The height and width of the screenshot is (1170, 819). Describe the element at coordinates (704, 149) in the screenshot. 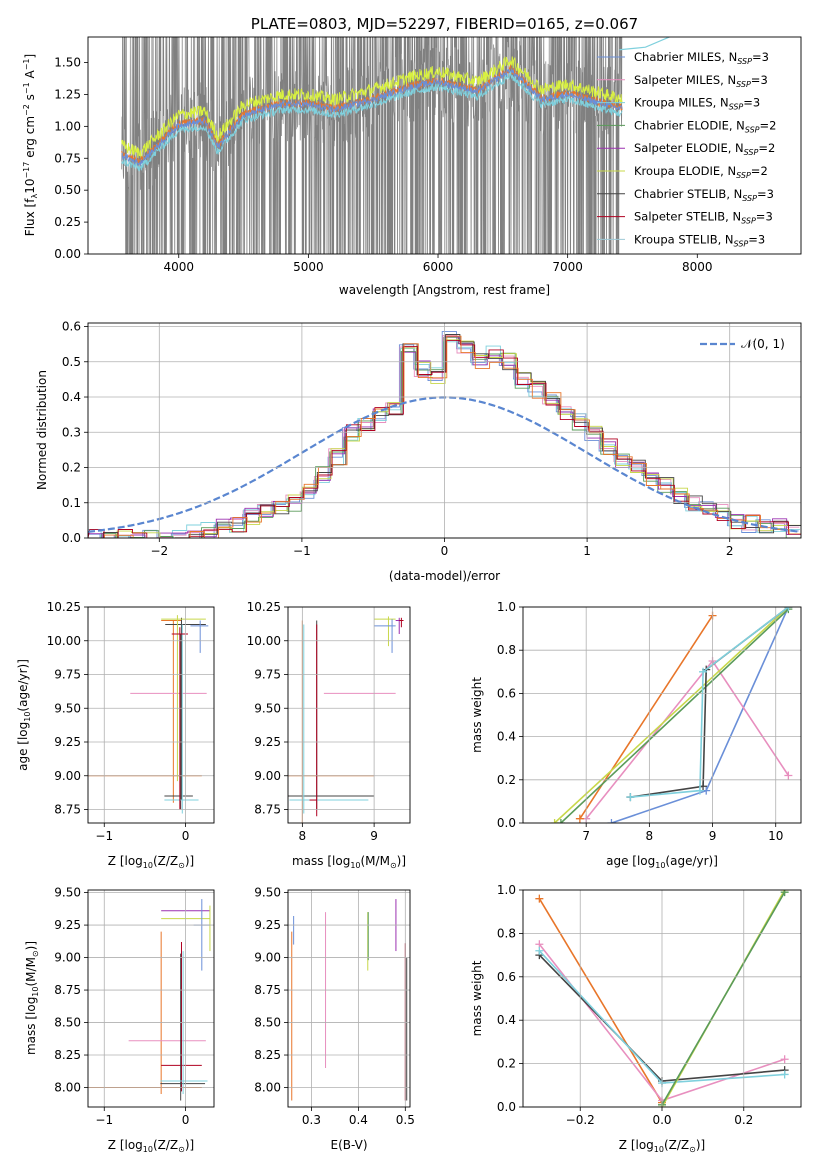

I see `legend-entry: Salpeter ELODIE, NSSP=2` at that location.